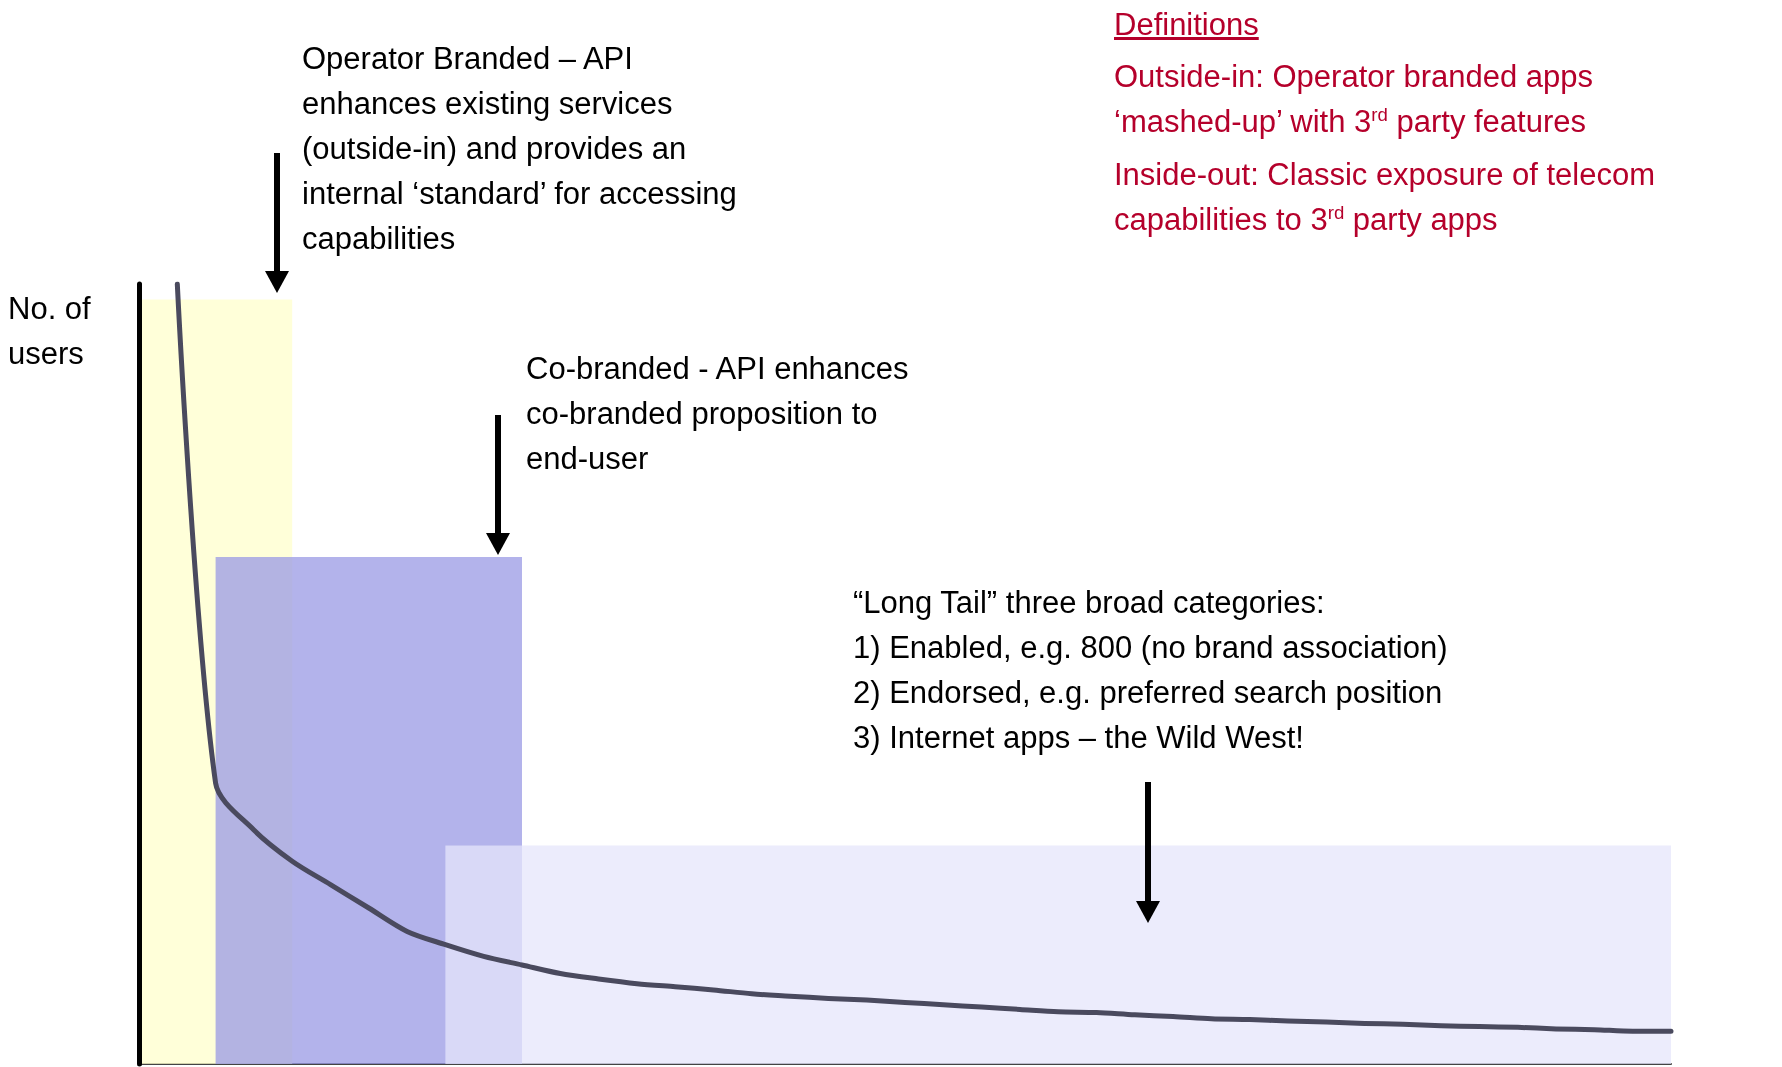 The width and height of the screenshot is (1782, 1067). What do you see at coordinates (718, 414) in the screenshot?
I see `annotation: Co-branded - API enhances co-branded proposition to end-user` at bounding box center [718, 414].